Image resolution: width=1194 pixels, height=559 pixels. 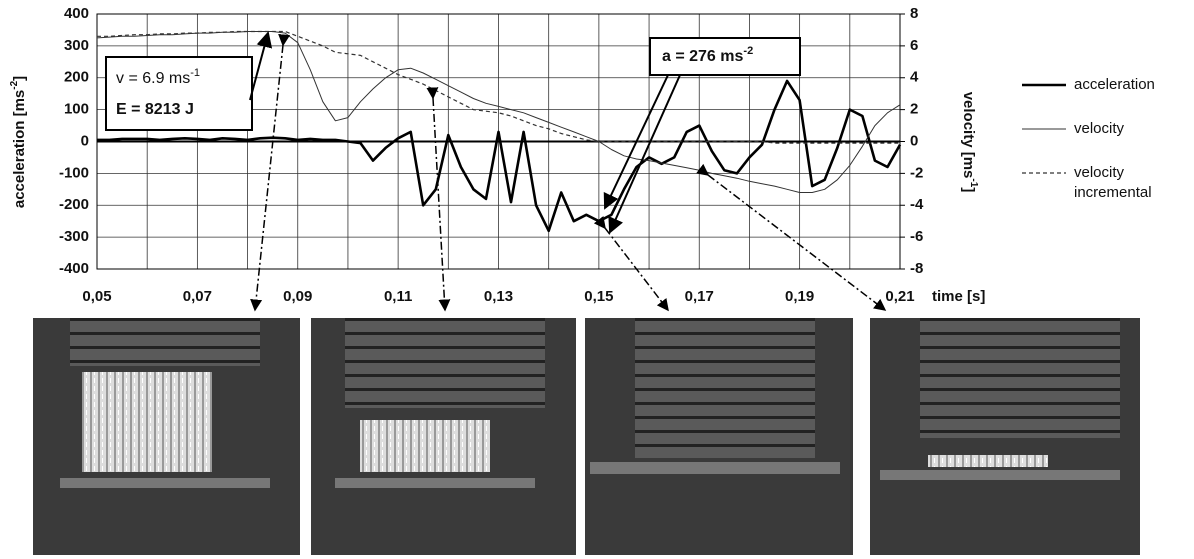 I want to click on x-tick-label: 0,13, so click(x=498, y=296).